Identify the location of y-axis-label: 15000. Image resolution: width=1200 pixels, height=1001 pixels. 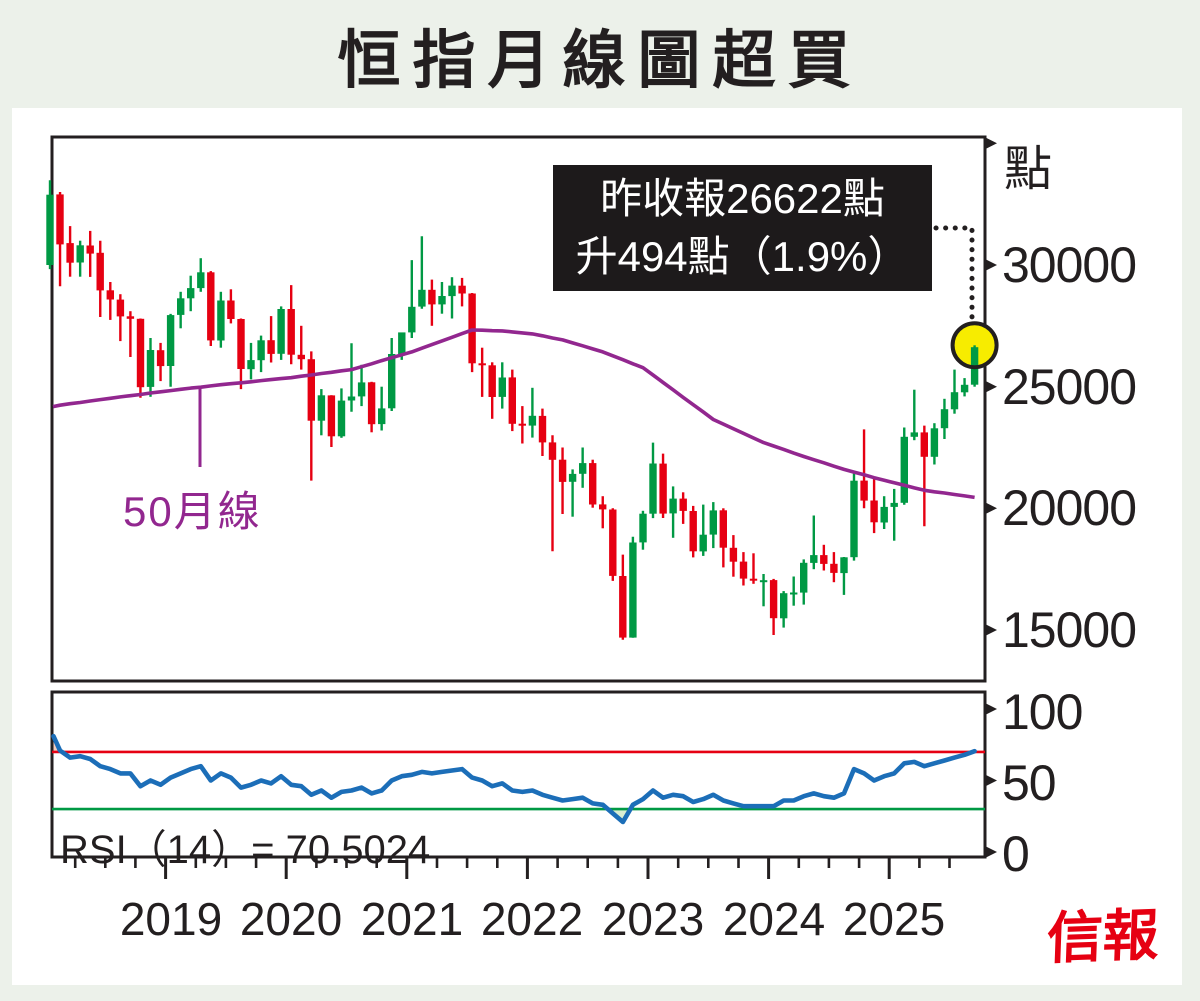
(1069, 630).